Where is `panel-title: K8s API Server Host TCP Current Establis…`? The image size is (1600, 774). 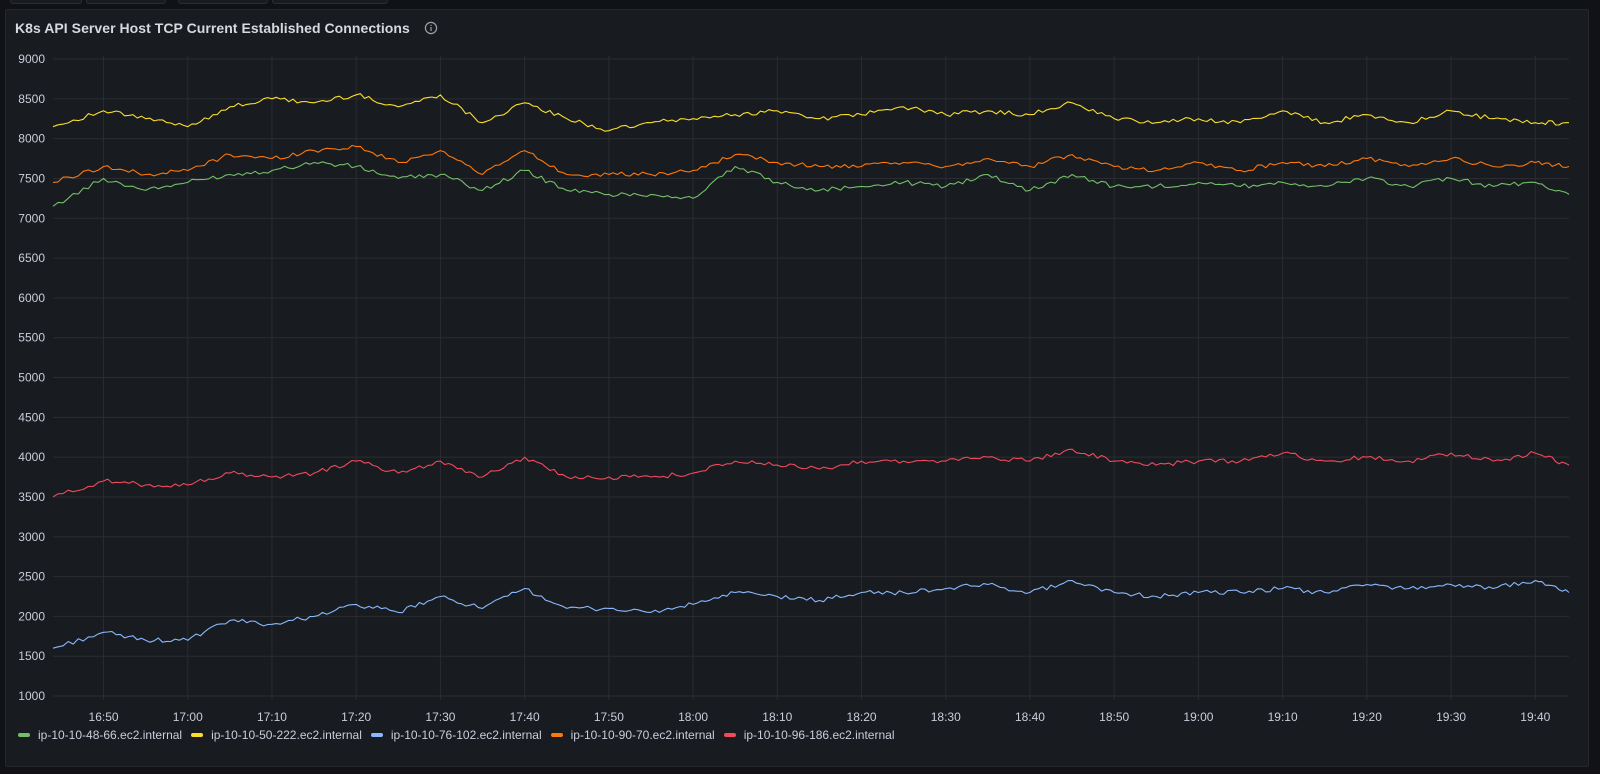
panel-title: K8s API Server Host TCP Current Establis… is located at coordinates (212, 28).